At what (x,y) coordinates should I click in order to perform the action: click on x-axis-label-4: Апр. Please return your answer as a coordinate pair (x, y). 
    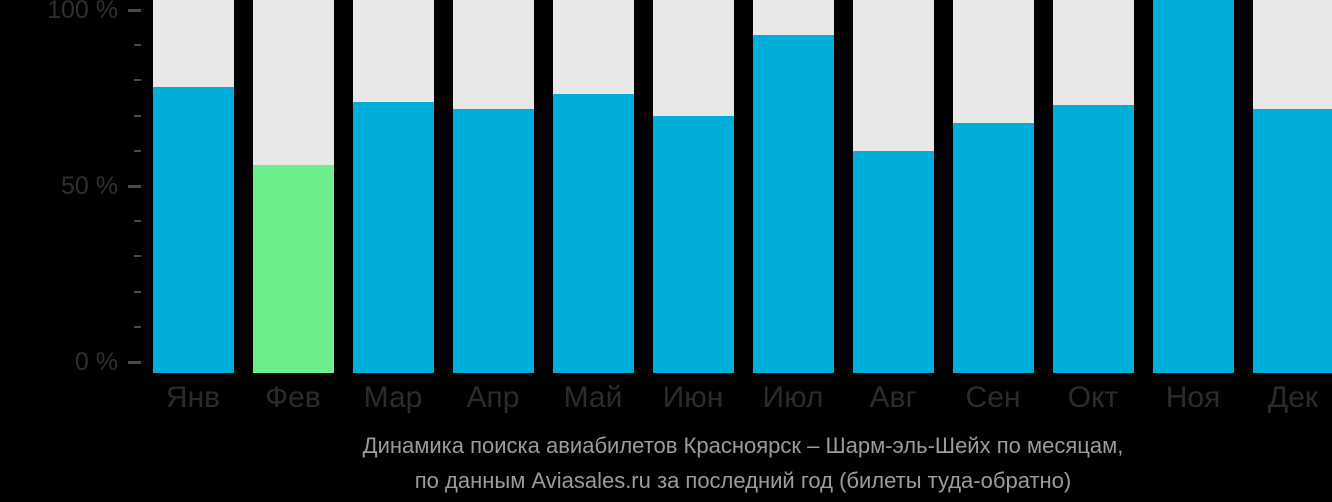
    Looking at the image, I should click on (493, 397).